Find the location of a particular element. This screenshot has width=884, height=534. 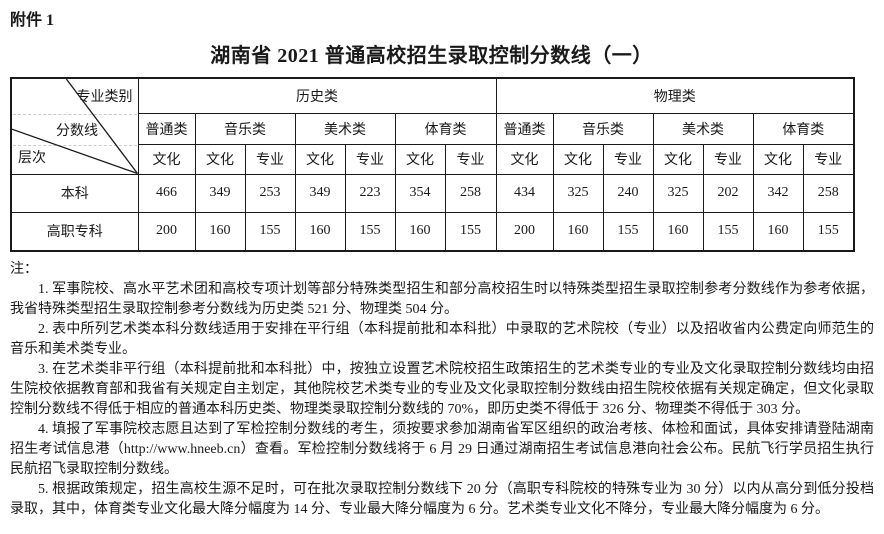

page-title: 湖南省 2021 普通高校招生录取控制分数线（一） is located at coordinates (431, 56).